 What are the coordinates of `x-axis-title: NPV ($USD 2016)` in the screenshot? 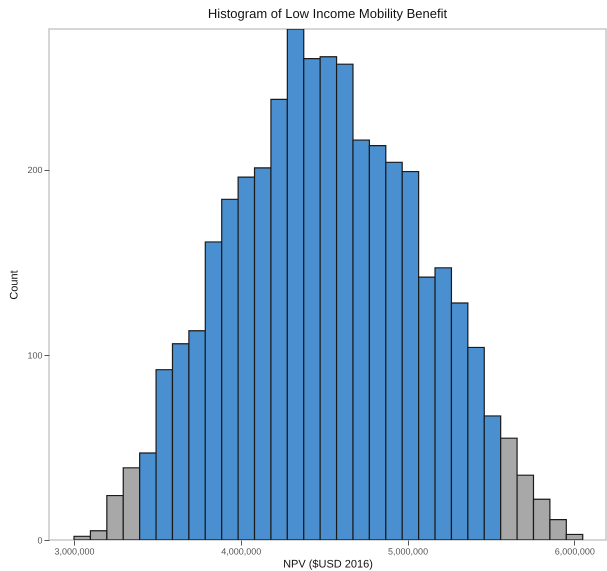 It's located at (328, 564).